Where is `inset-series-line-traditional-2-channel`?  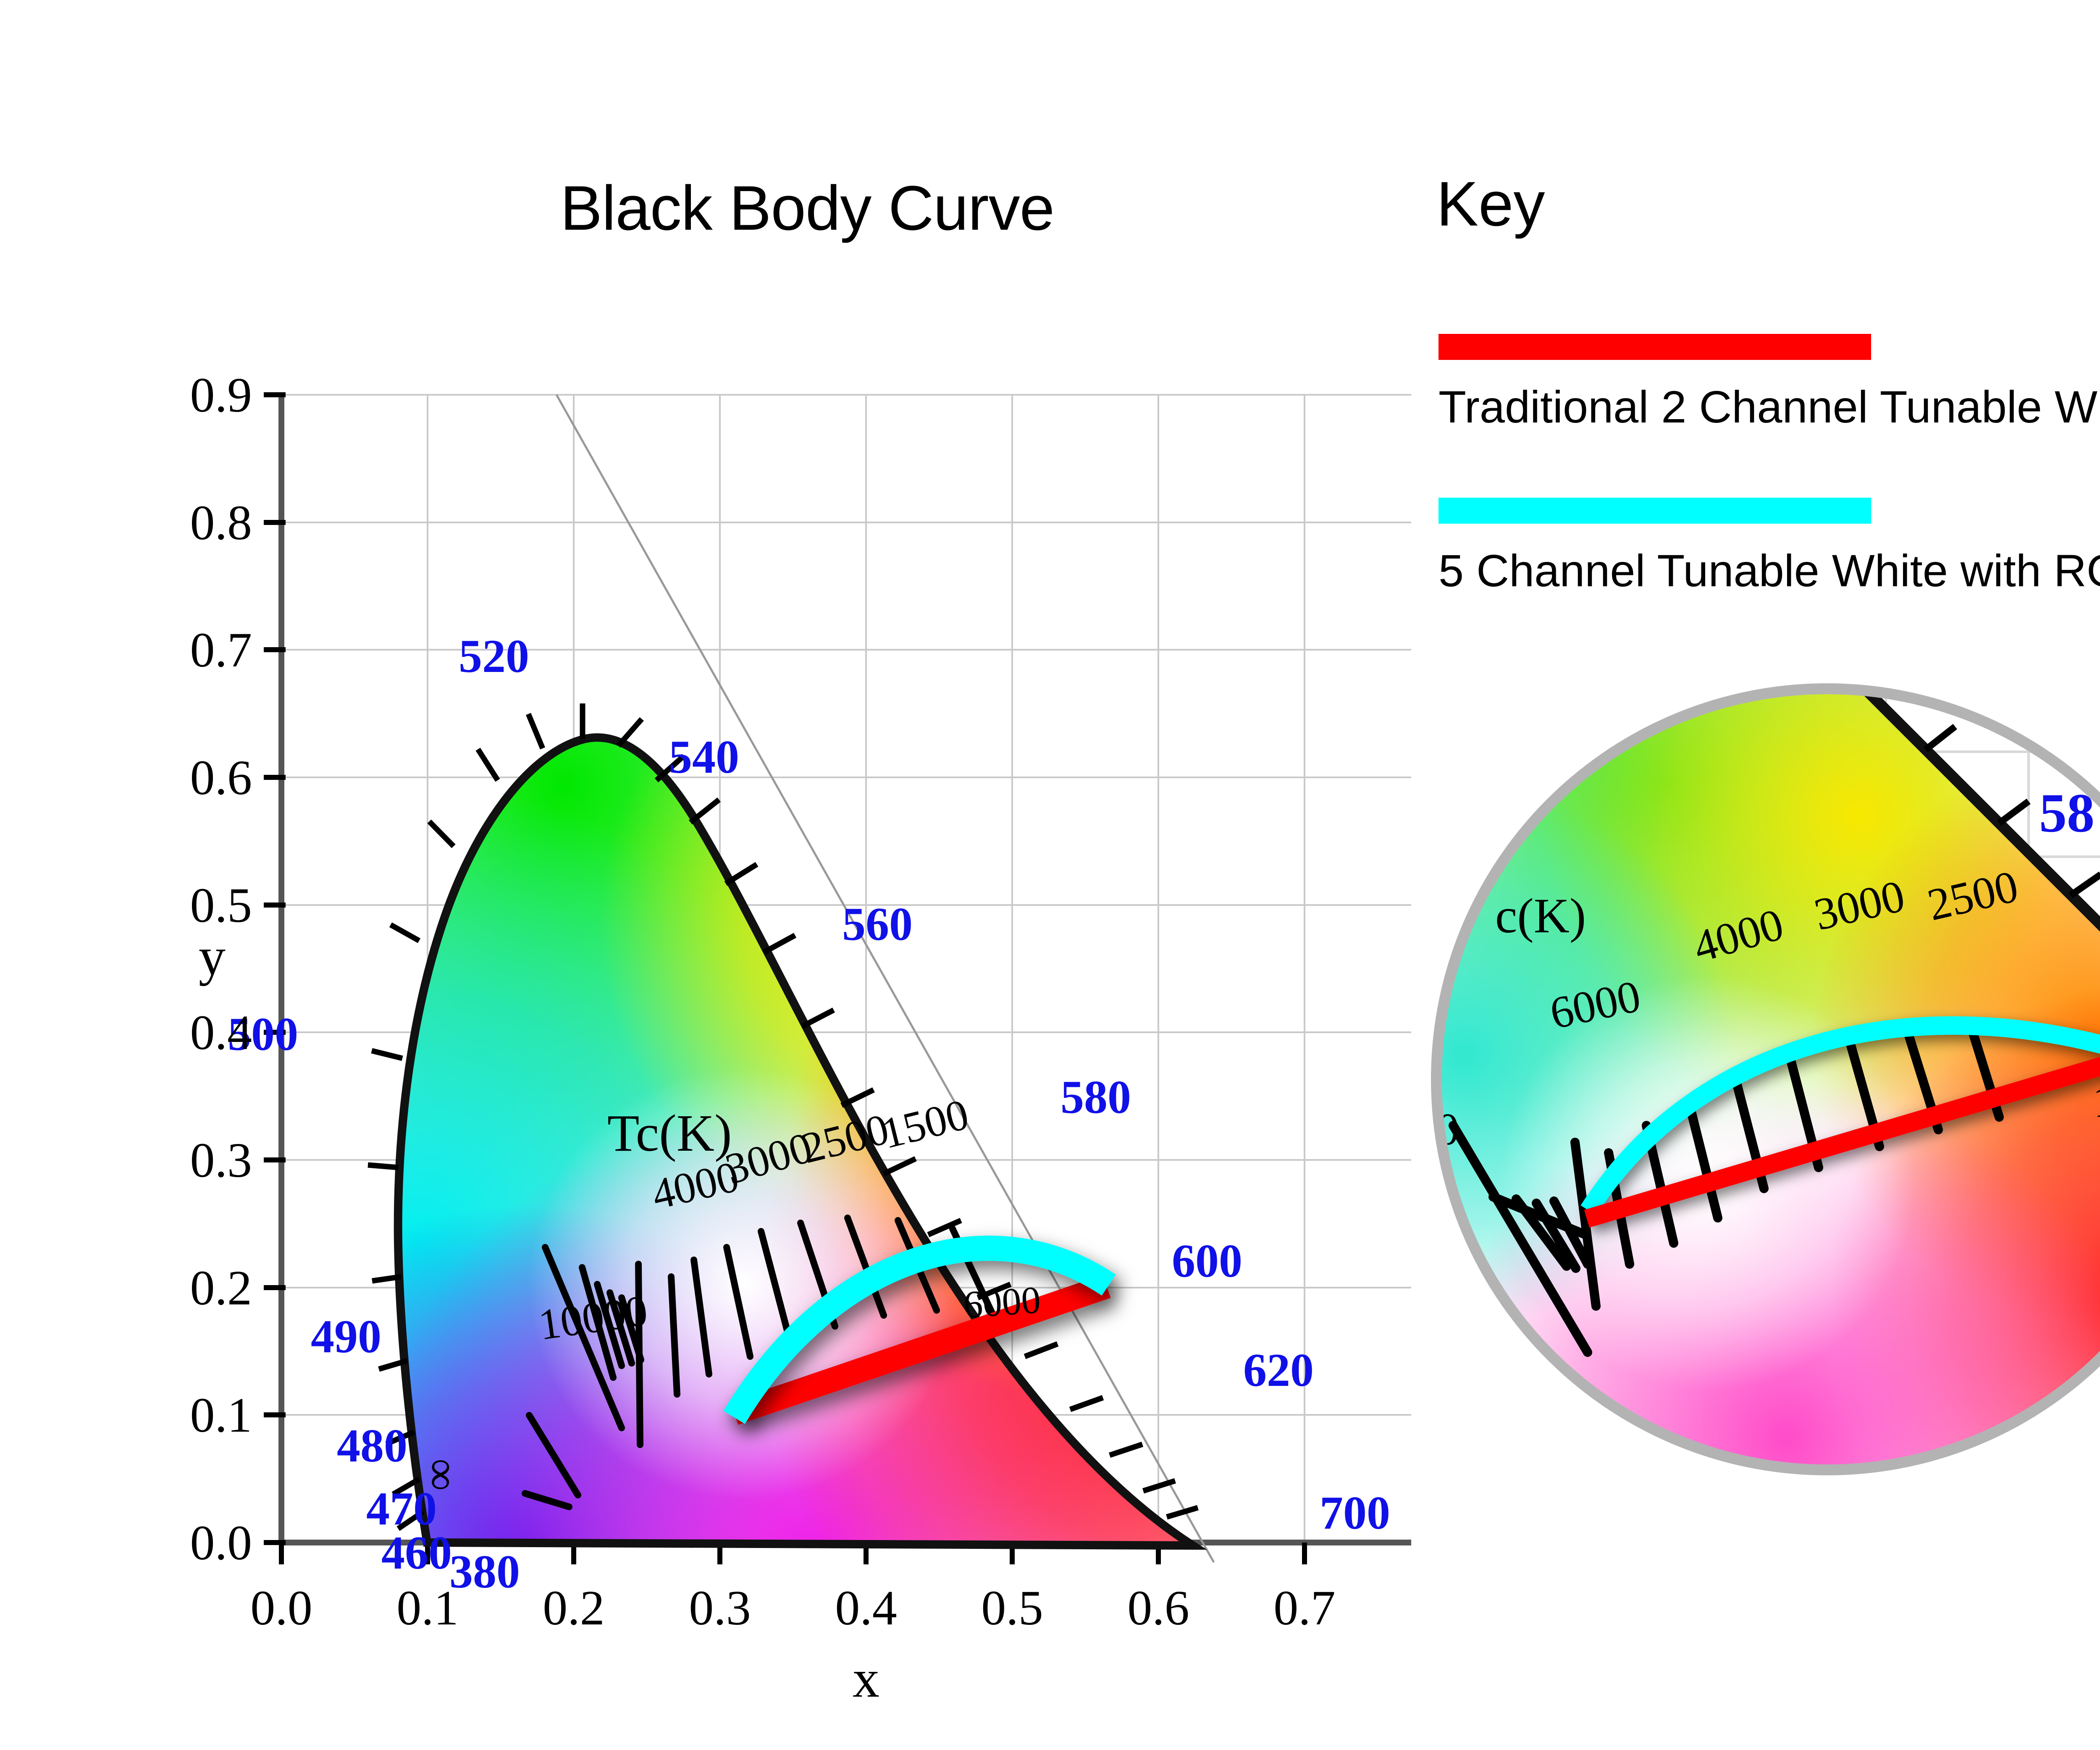
inset-series-line-traditional-2-channel is located at coordinates (1842, 1136).